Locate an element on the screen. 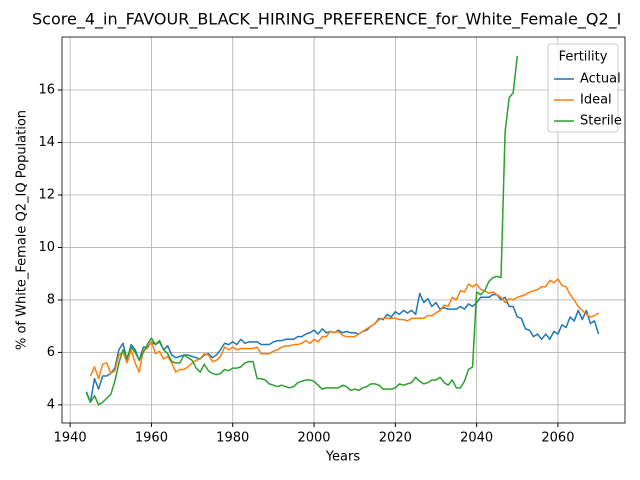  legend-label: Actual is located at coordinates (600, 79).